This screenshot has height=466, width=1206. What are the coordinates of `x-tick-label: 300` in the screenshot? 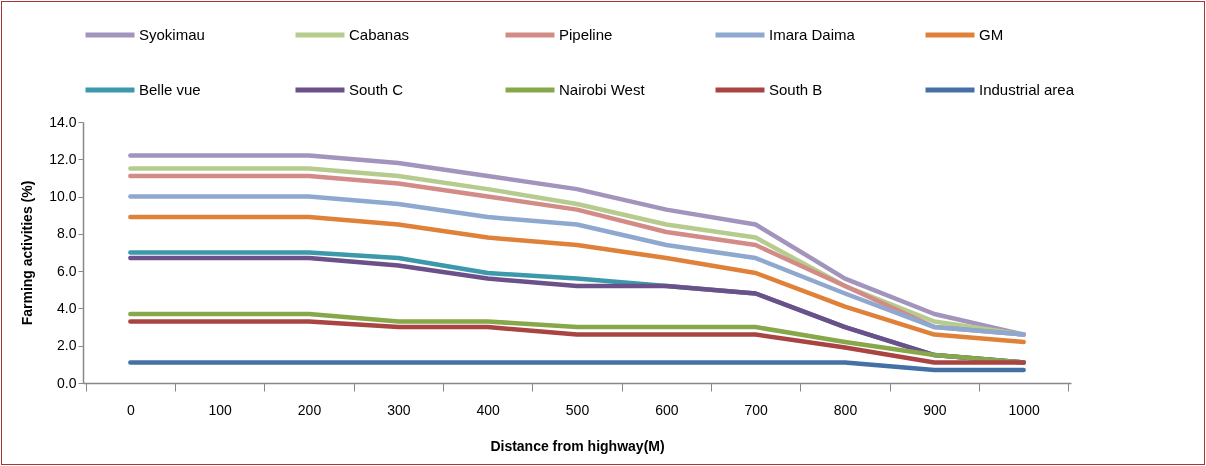 It's located at (399, 409).